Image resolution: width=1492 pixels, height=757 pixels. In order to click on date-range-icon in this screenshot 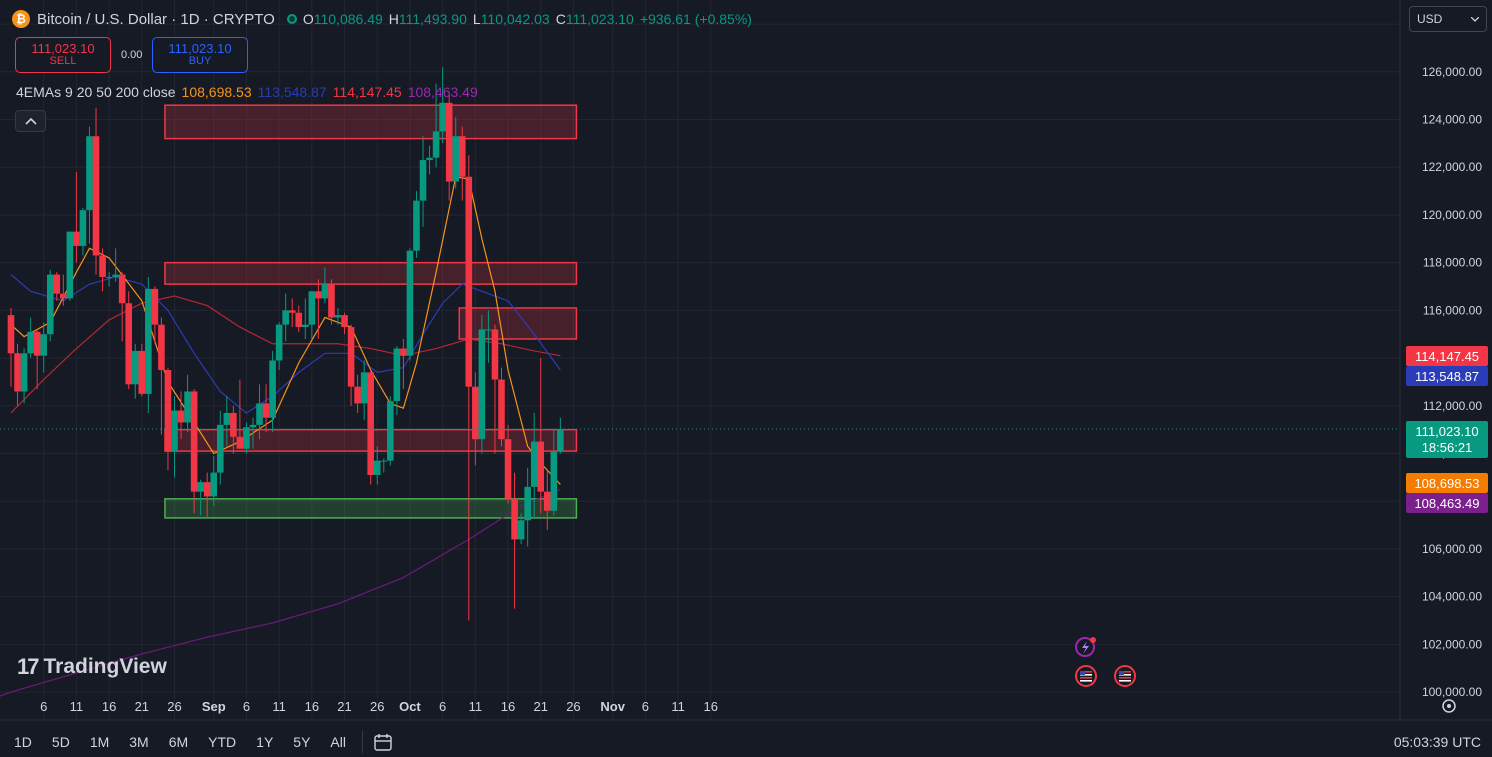, I will do `click(384, 742)`.